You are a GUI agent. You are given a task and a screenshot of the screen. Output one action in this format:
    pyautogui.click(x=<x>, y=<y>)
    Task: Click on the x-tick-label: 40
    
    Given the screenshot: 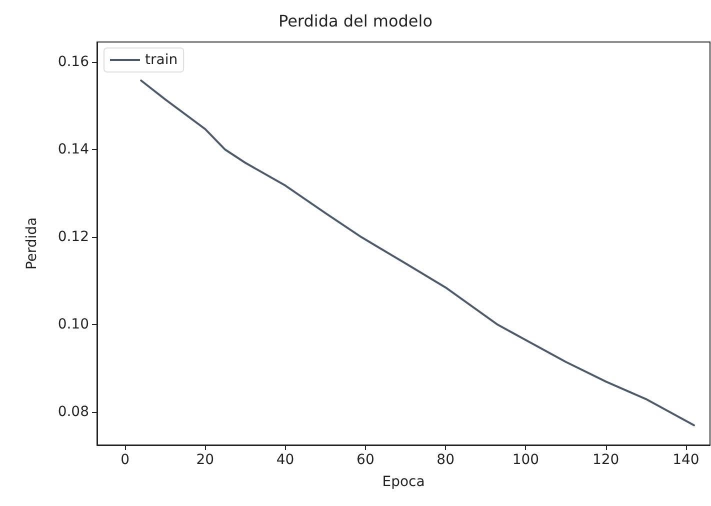 What is the action you would take?
    pyautogui.click(x=285, y=460)
    